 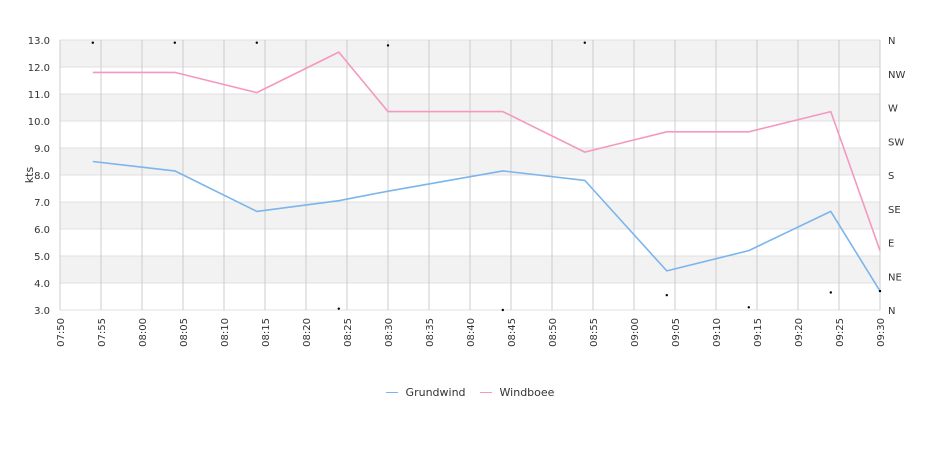 I want to click on x-tick-label: 09:30, so click(x=881, y=332).